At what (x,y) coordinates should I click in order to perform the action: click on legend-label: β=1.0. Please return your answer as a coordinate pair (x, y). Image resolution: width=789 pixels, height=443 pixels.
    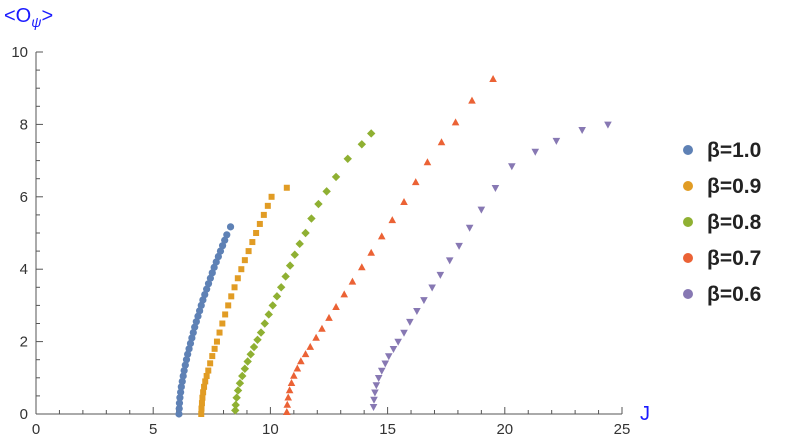
    Looking at the image, I should click on (734, 150).